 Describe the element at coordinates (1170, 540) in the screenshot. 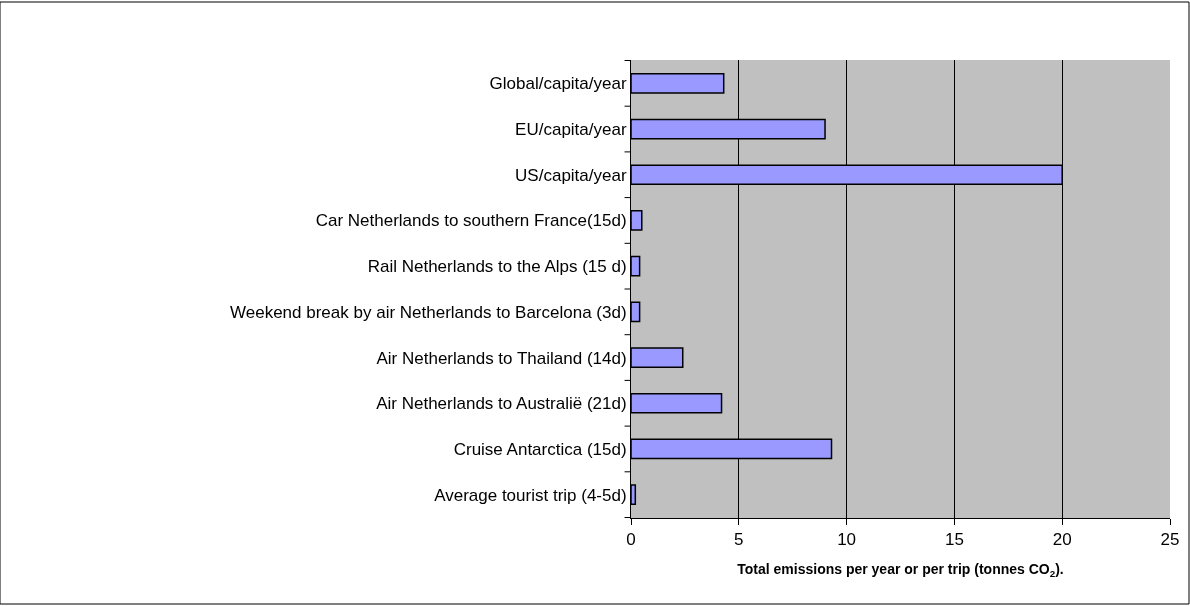

I see `x-tick-label: 25` at that location.